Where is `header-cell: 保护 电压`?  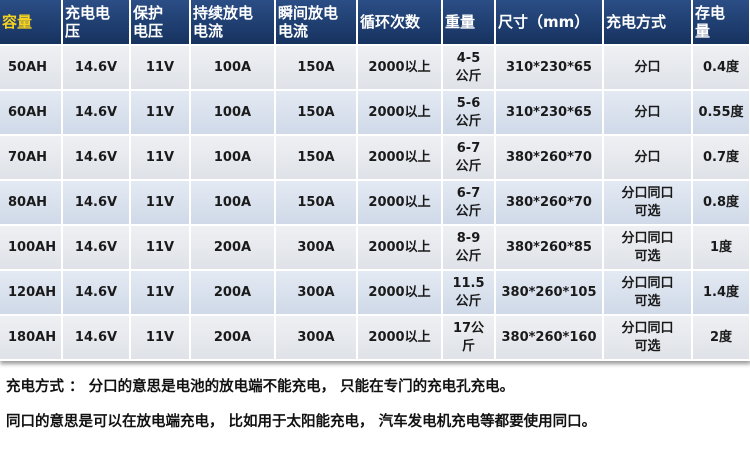
header-cell: 保护 电压 is located at coordinates (160, 23).